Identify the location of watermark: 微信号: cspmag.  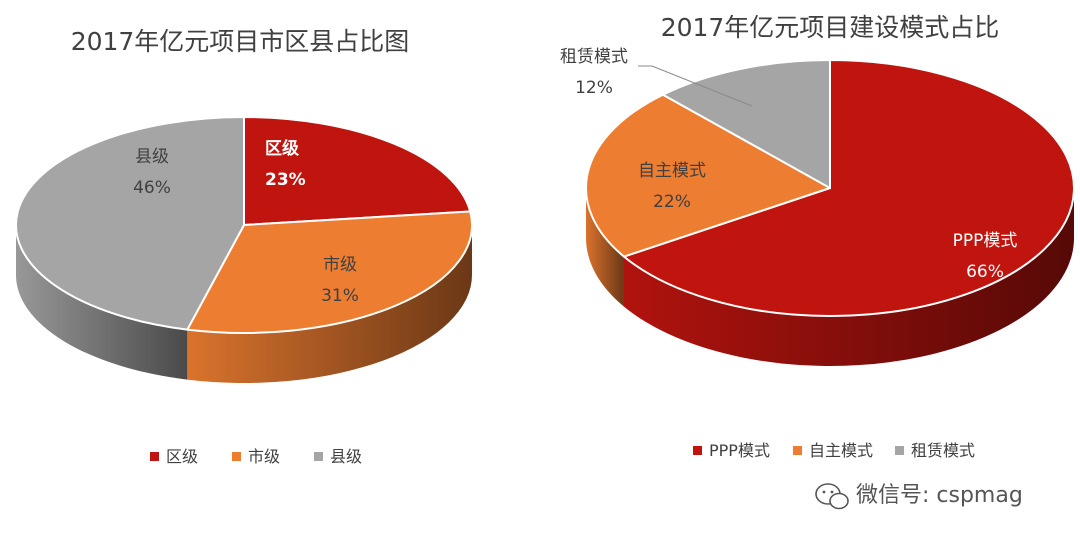
(919, 496).